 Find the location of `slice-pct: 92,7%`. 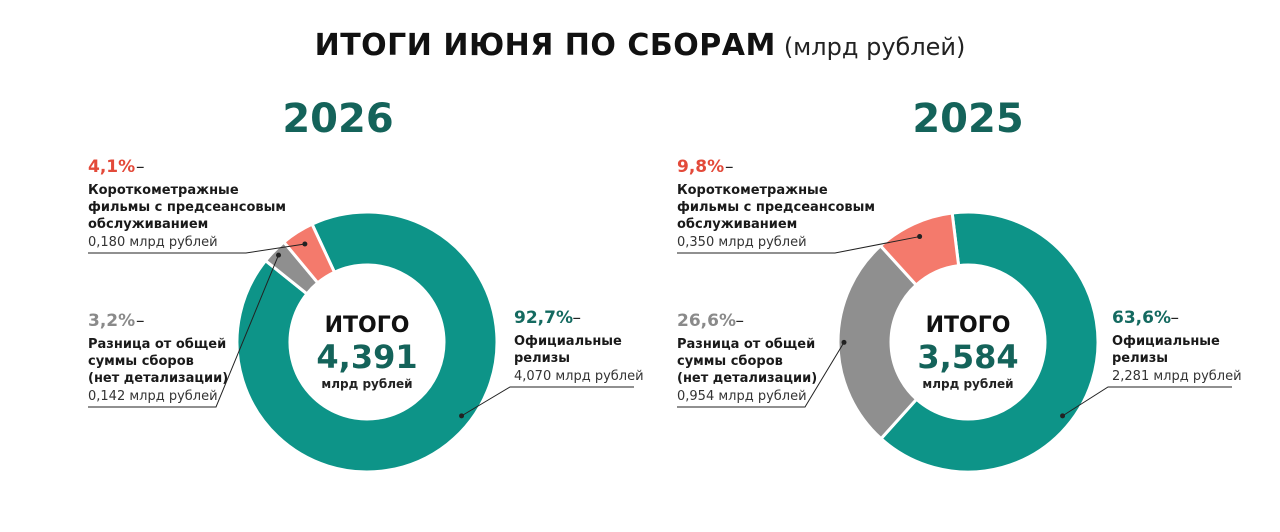

slice-pct: 92,7% is located at coordinates (543, 318).